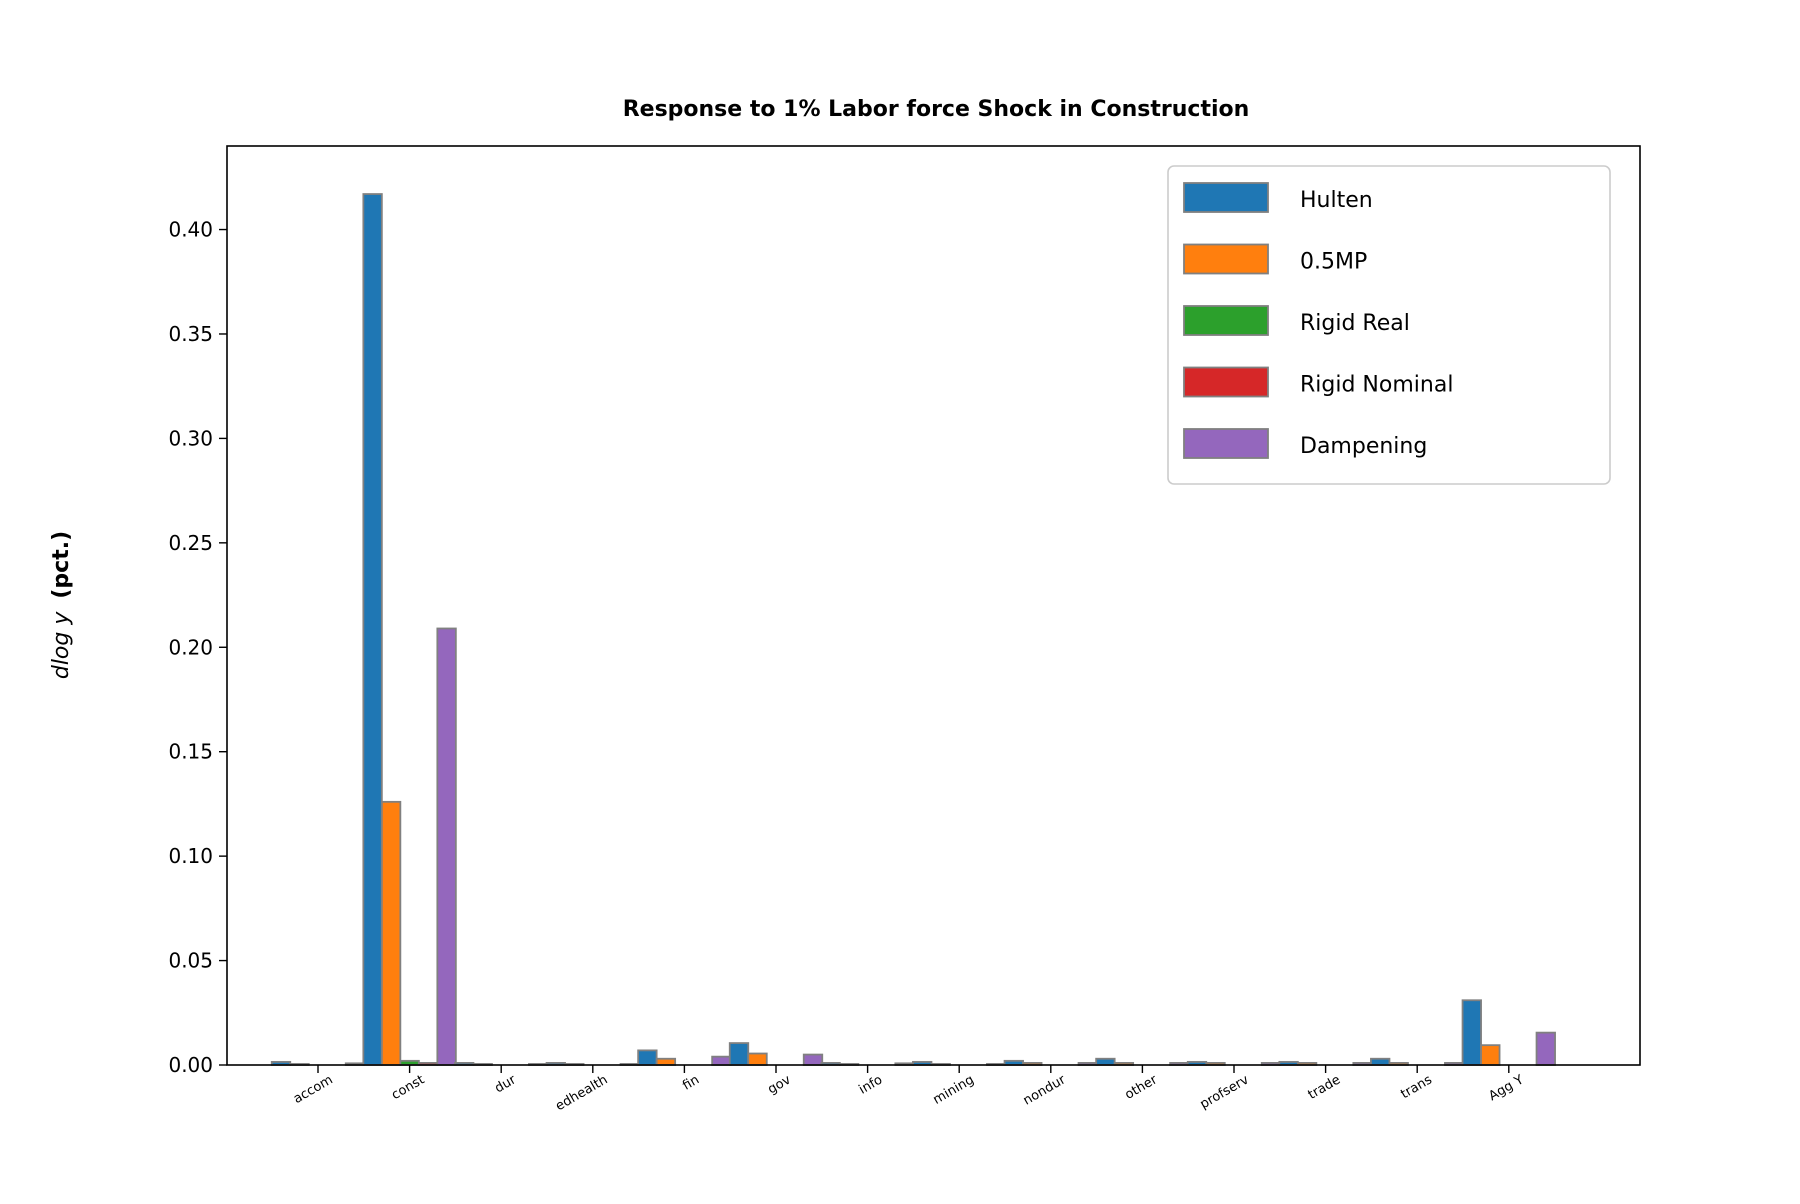  What do you see at coordinates (61, 605) in the screenshot?
I see `y-axis-label: dlog y (pct.)` at bounding box center [61, 605].